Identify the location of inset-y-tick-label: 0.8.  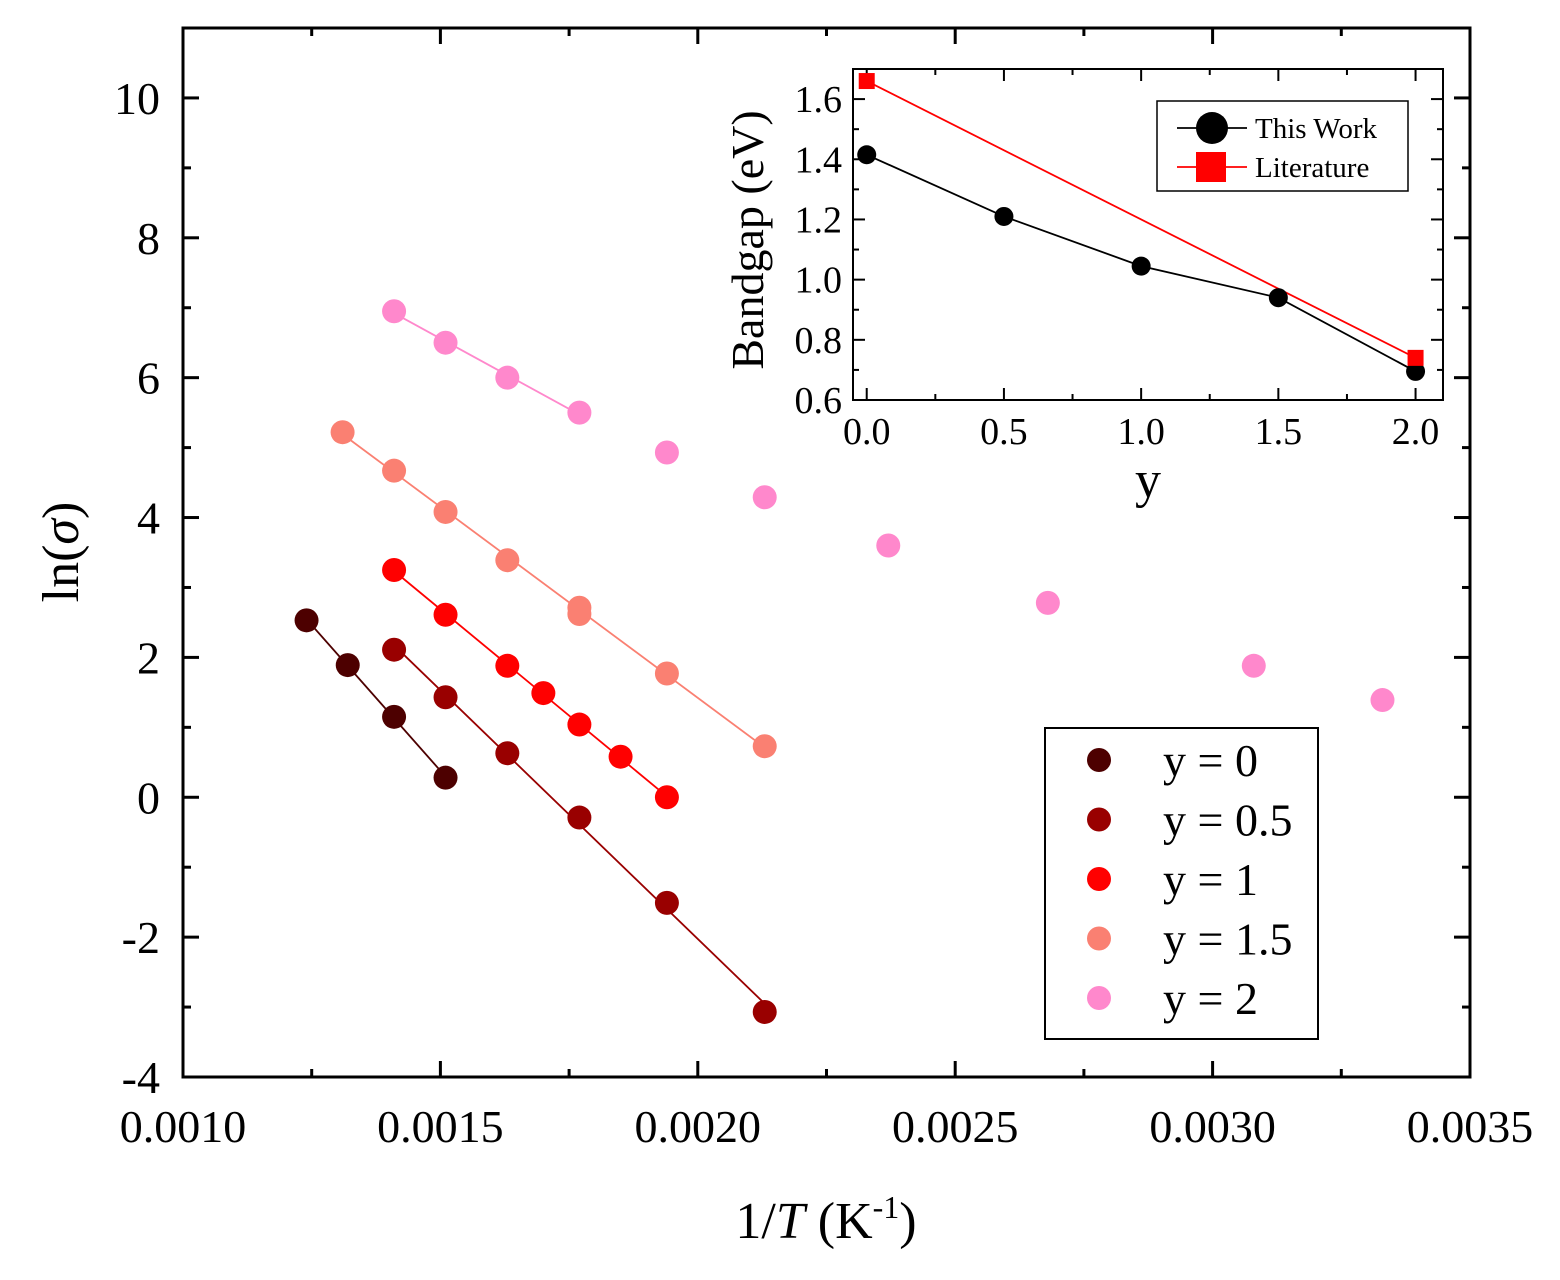
(819, 341).